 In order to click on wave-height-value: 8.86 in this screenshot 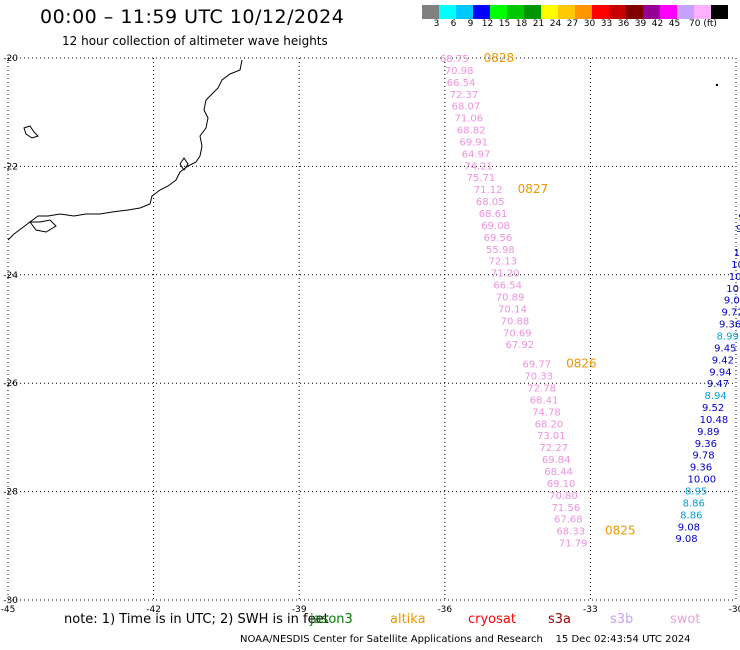, I will do `click(691, 515)`.